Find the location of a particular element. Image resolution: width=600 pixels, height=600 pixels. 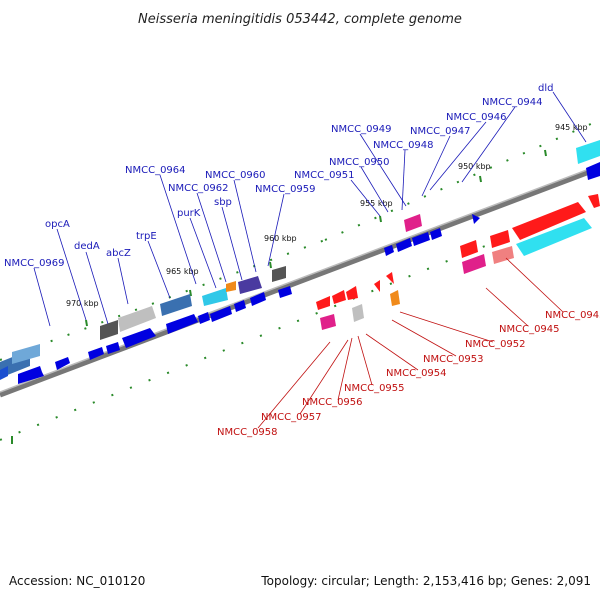

gene-label-nmcc-0956: NMCC_0956 is located at coordinates (332, 402).